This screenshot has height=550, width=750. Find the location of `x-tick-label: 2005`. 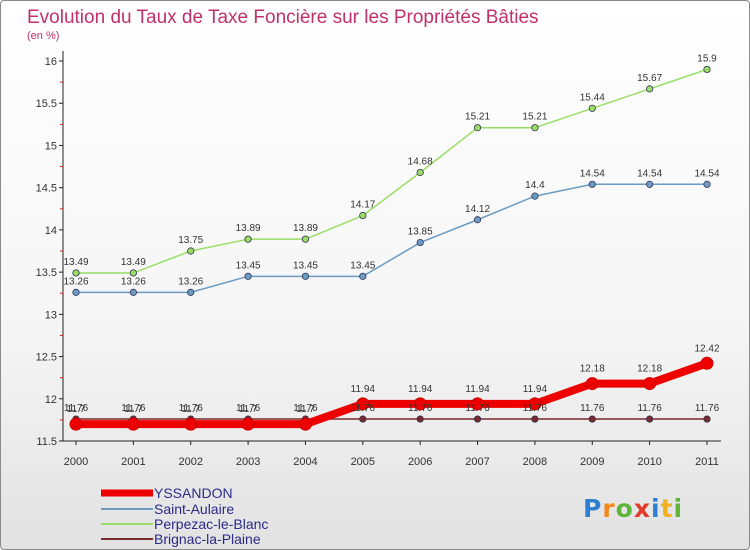

x-tick-label: 2005 is located at coordinates (363, 462).